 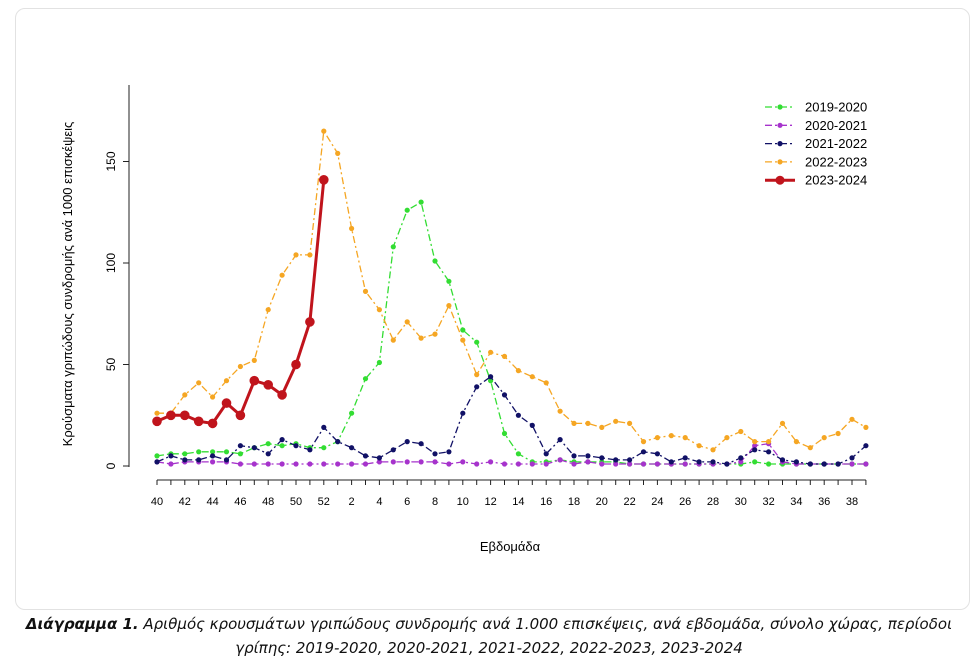 What do you see at coordinates (463, 502) in the screenshot?
I see `x-tick-label: 10` at bounding box center [463, 502].